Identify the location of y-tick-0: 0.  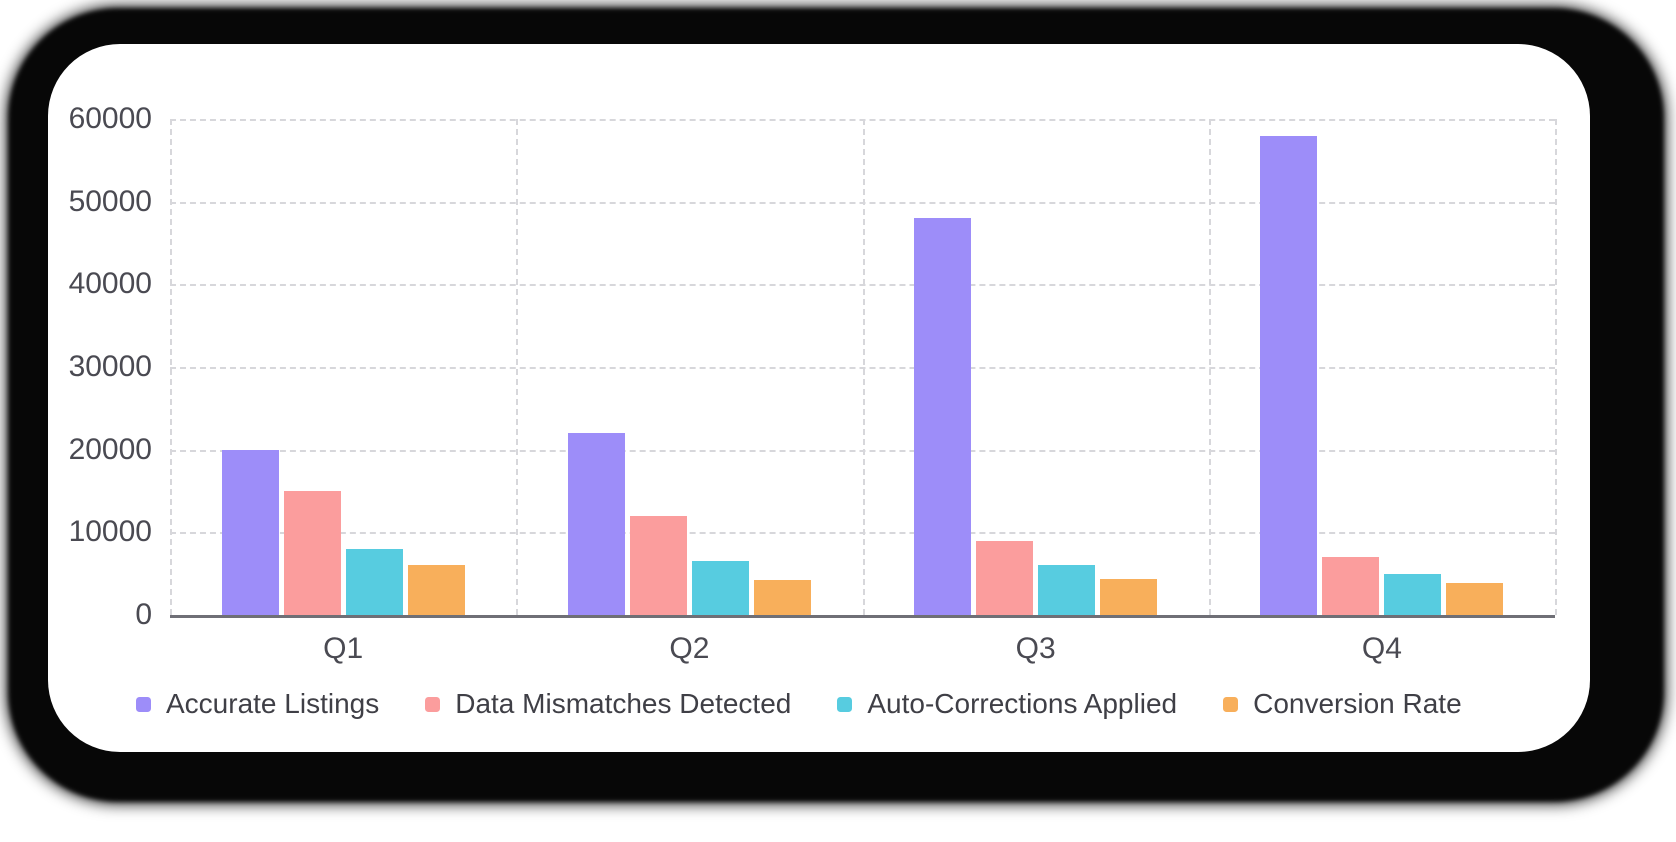
(143, 614).